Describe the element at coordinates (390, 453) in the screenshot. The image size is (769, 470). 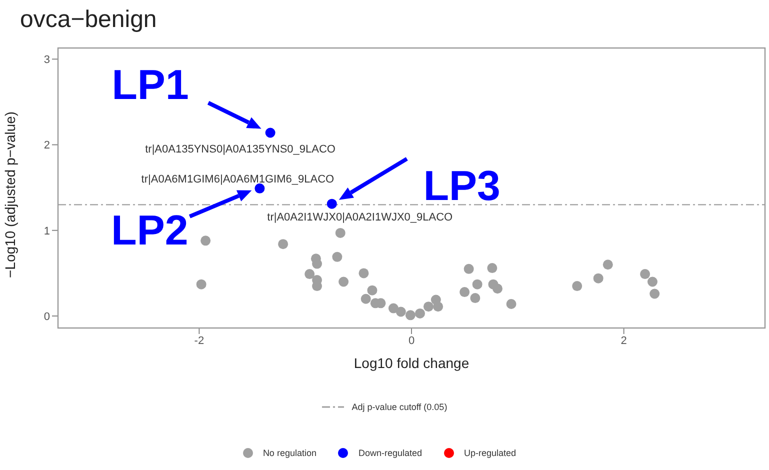
I see `legend-label: Down-regulated` at that location.